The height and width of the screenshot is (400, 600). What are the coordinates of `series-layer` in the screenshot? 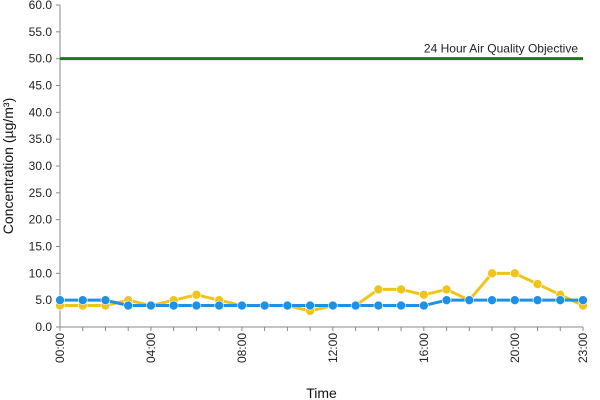 It's located at (321, 292).